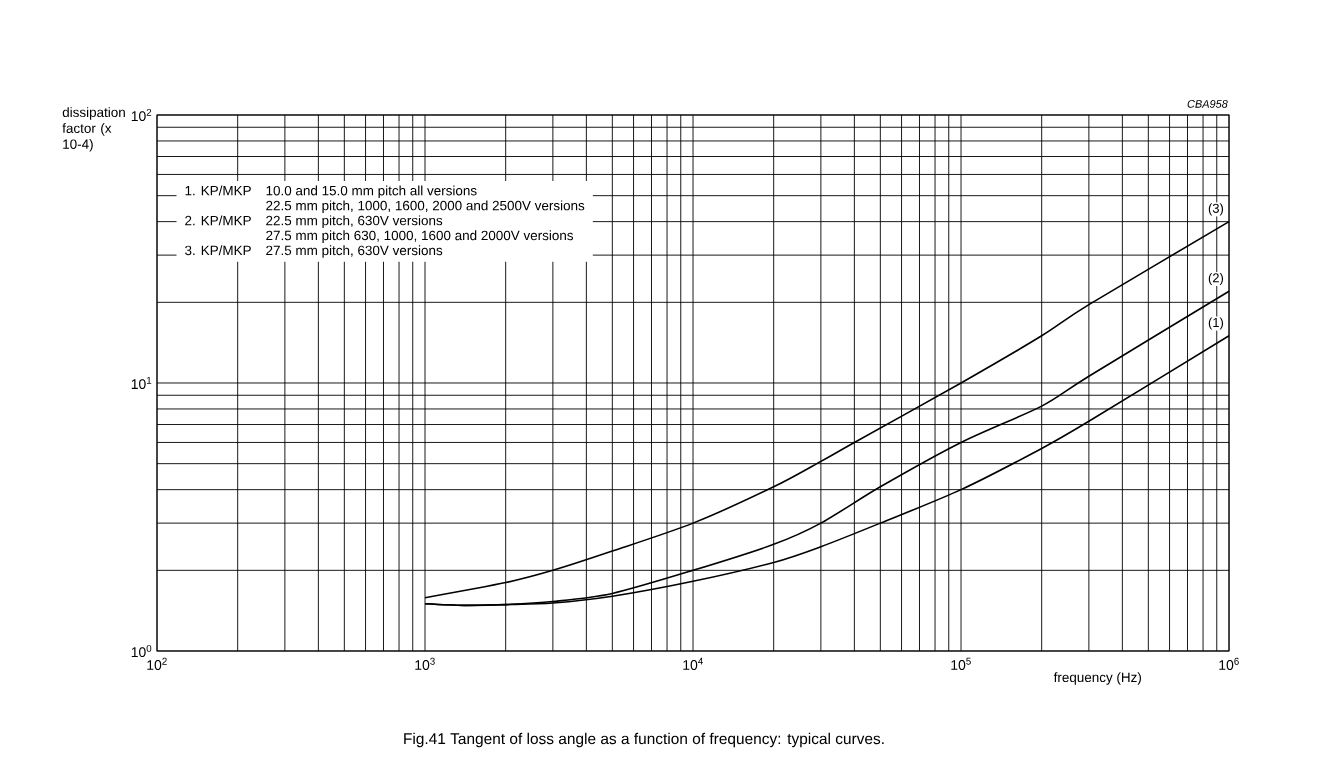 The height and width of the screenshot is (772, 1317). Describe the element at coordinates (141, 115) in the screenshot. I see `y-tick-label: 10$^{2}$` at that location.